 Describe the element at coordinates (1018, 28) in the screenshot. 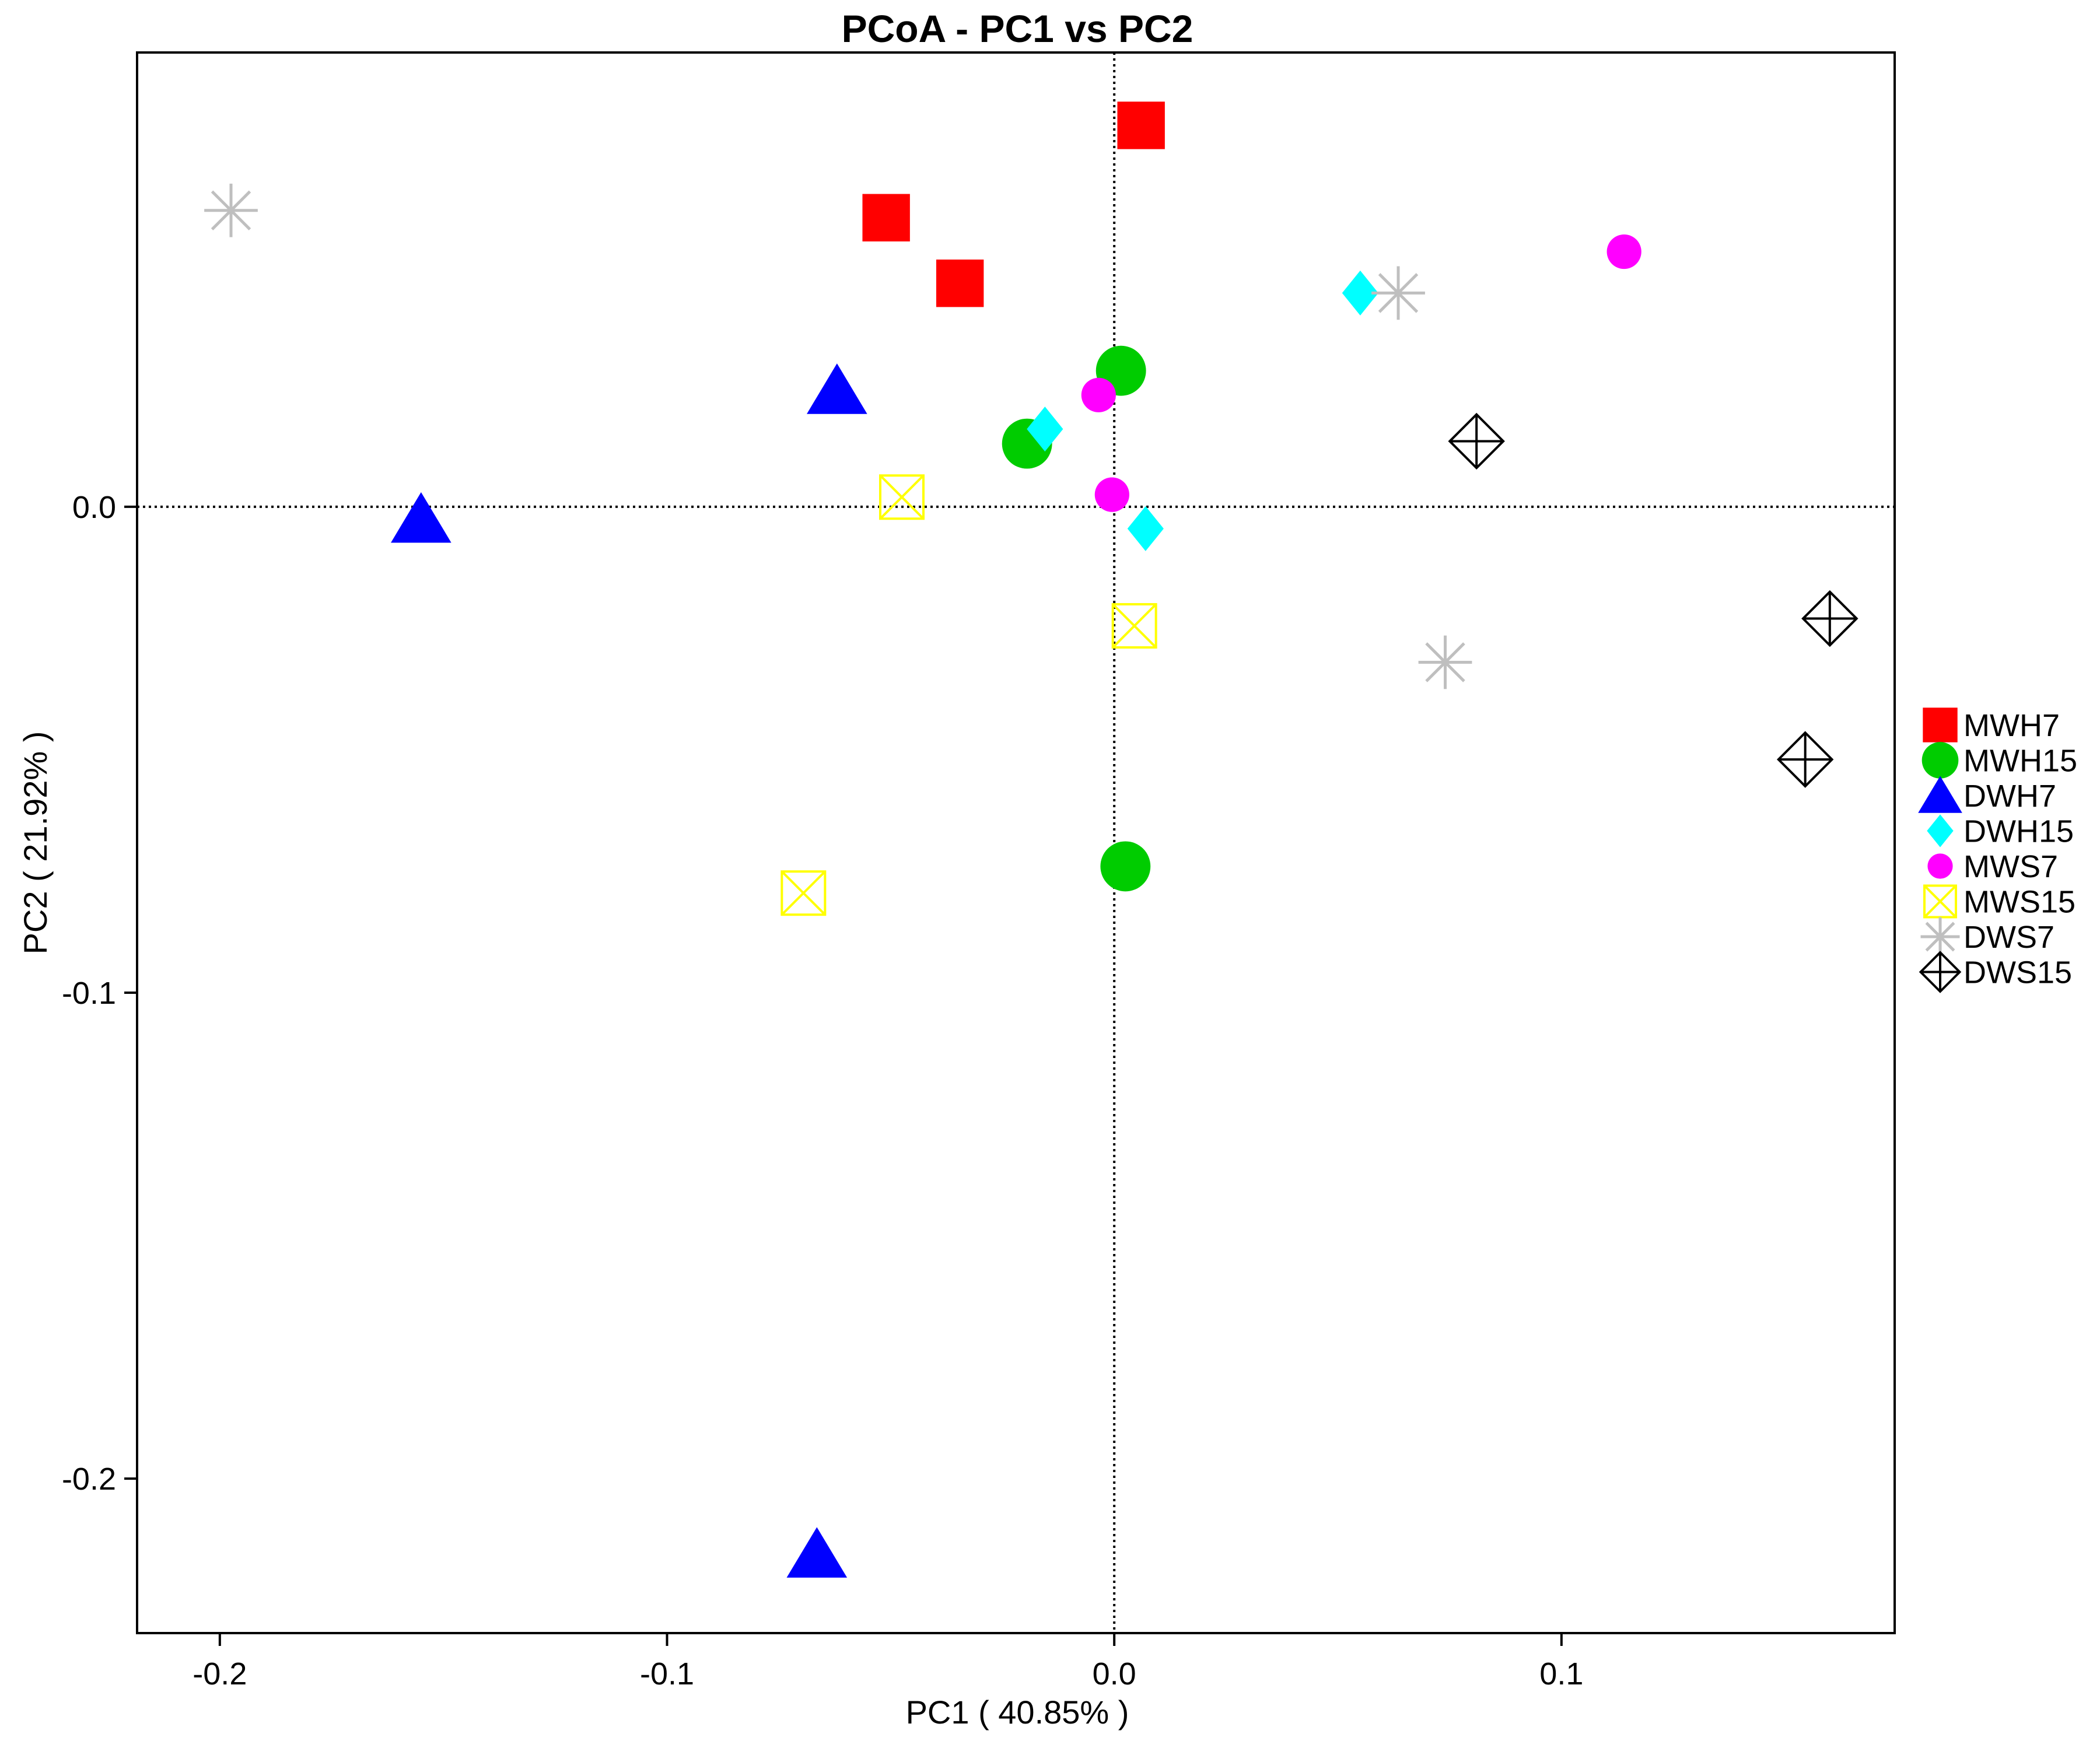

I see `chart-title: PCoA - PC1 vs PC2` at that location.